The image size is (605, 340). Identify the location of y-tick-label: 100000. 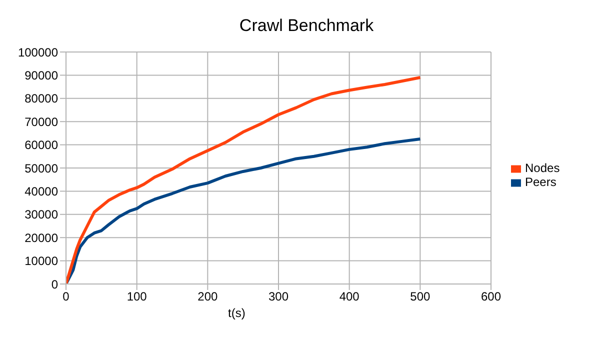
(38, 52).